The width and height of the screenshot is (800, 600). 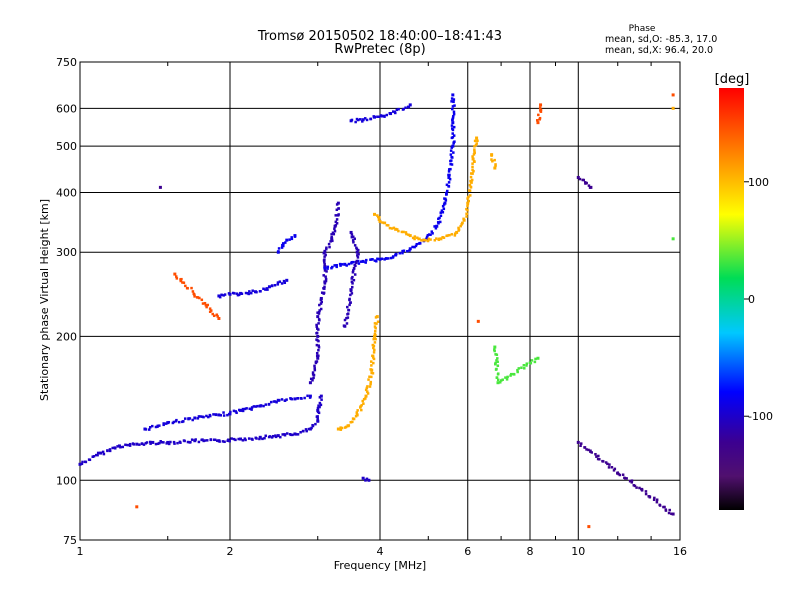 I want to click on colorbar-ticks: 100 0 -100, so click(x=758, y=299).